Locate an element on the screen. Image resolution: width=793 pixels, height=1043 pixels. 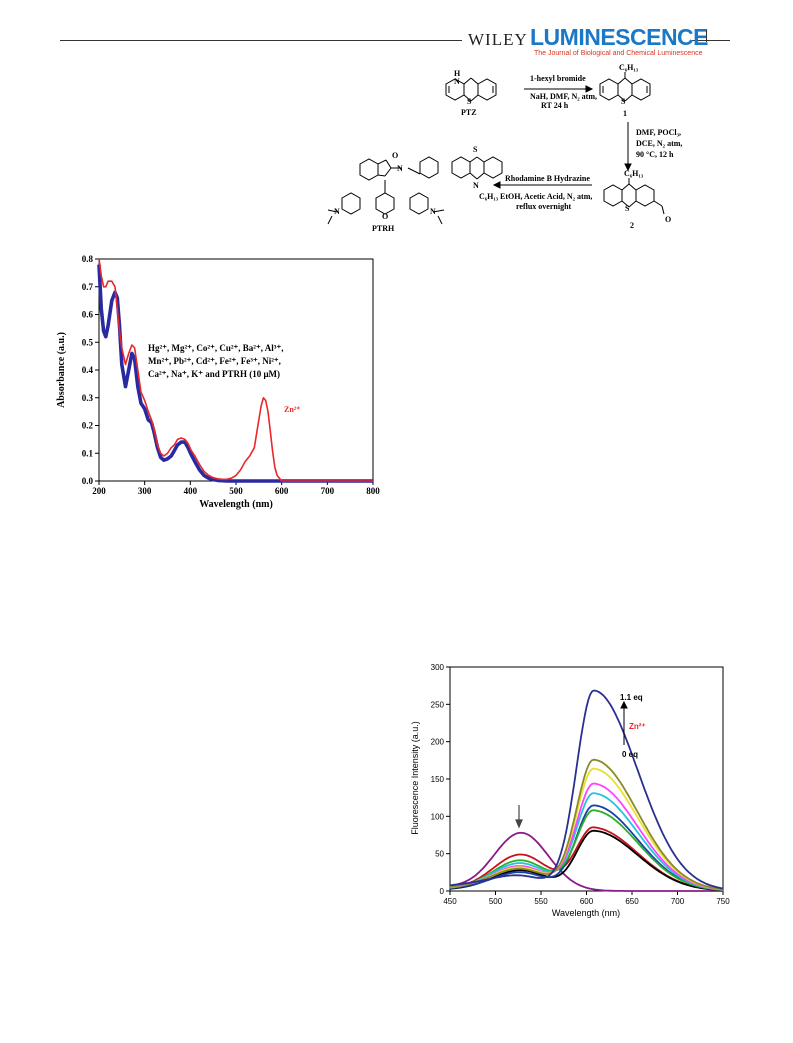
y-tick-label: 0.8 is located at coordinates (88, 259).